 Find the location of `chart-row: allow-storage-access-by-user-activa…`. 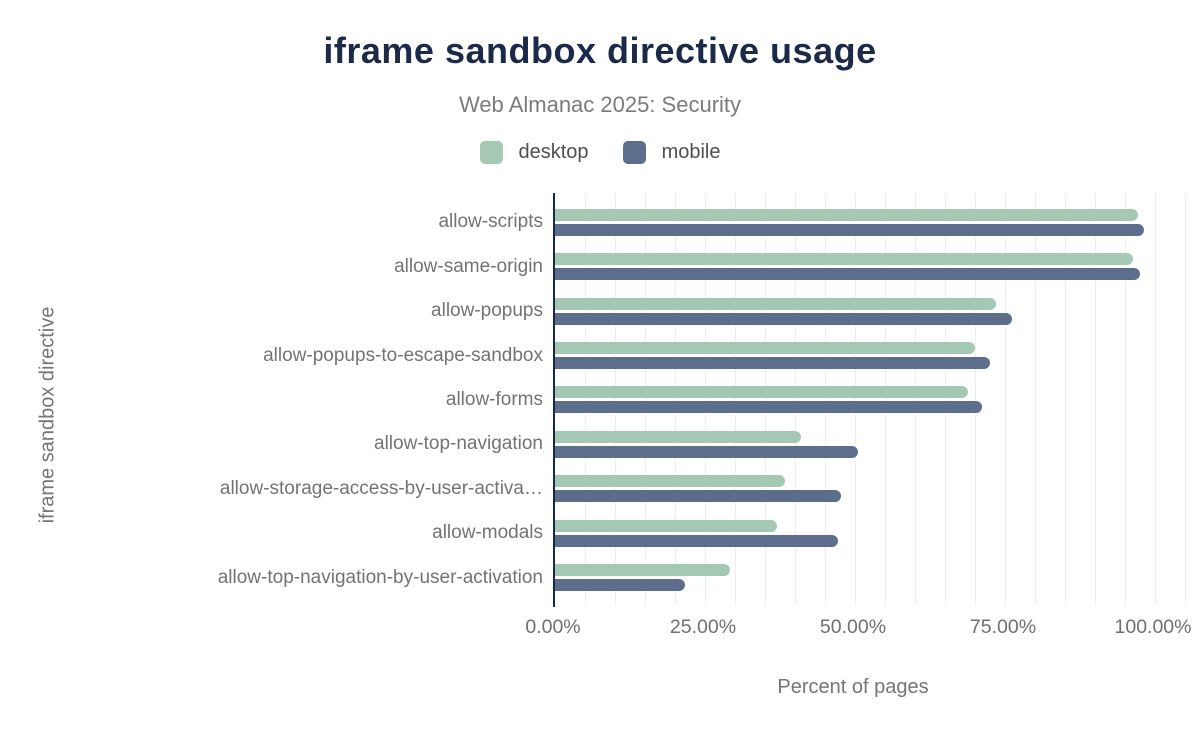

chart-row: allow-storage-access-by-user-activa… is located at coordinates (592, 489).